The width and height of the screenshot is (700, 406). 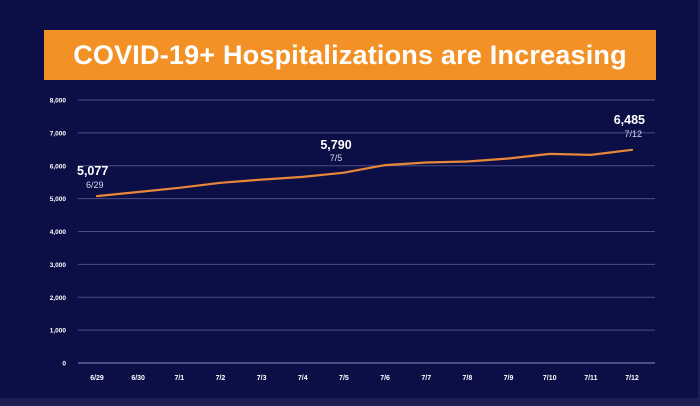 I want to click on y-tick-label: 3,000, so click(x=58, y=265).